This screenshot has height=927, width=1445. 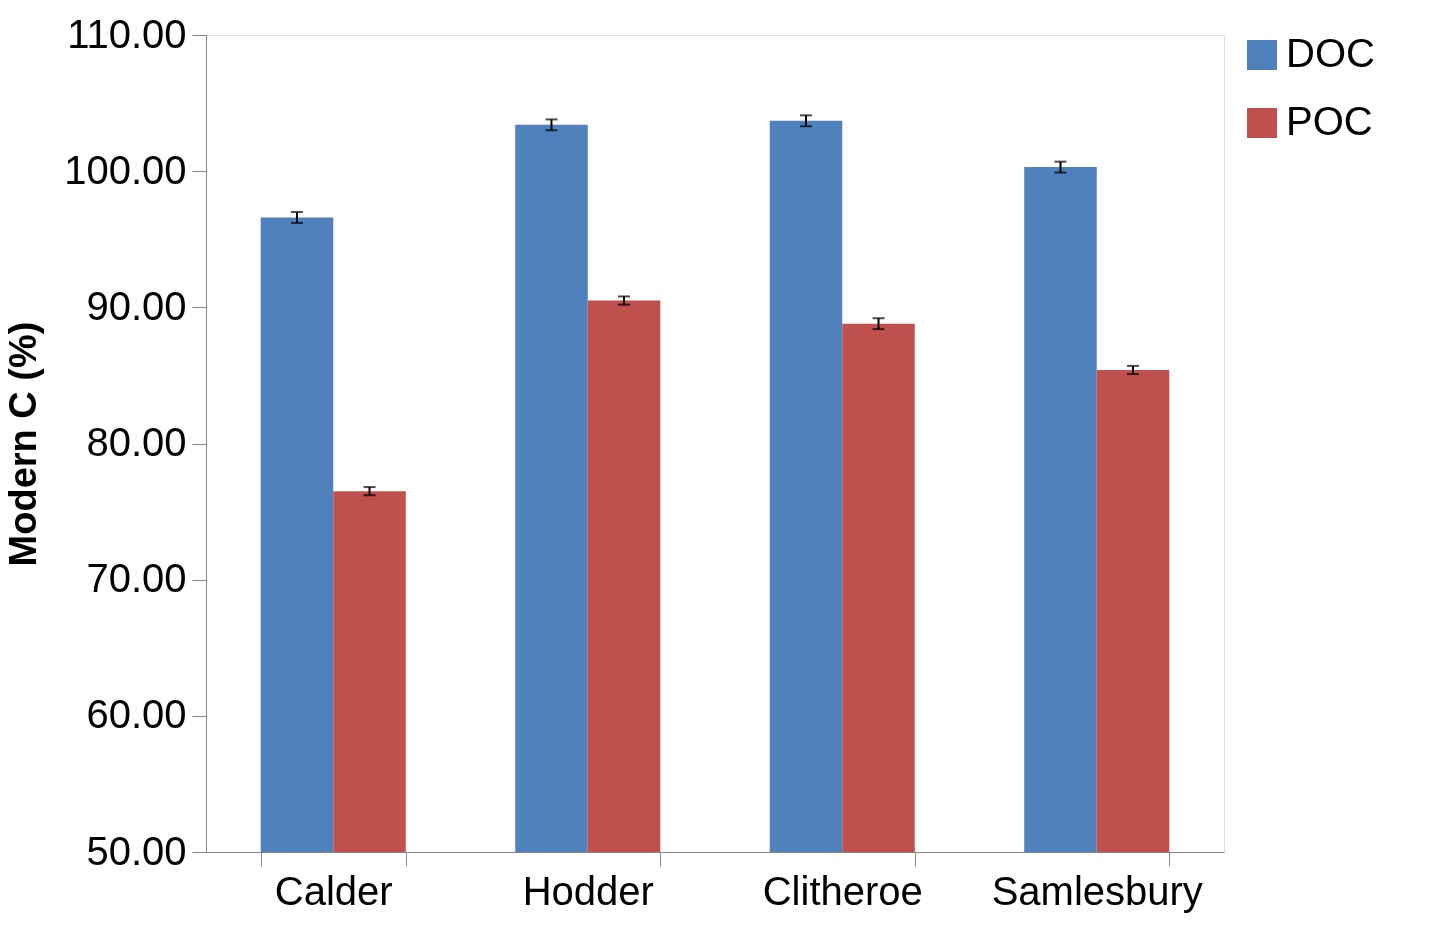 I want to click on y-tick-label: 90.00, so click(x=136, y=305).